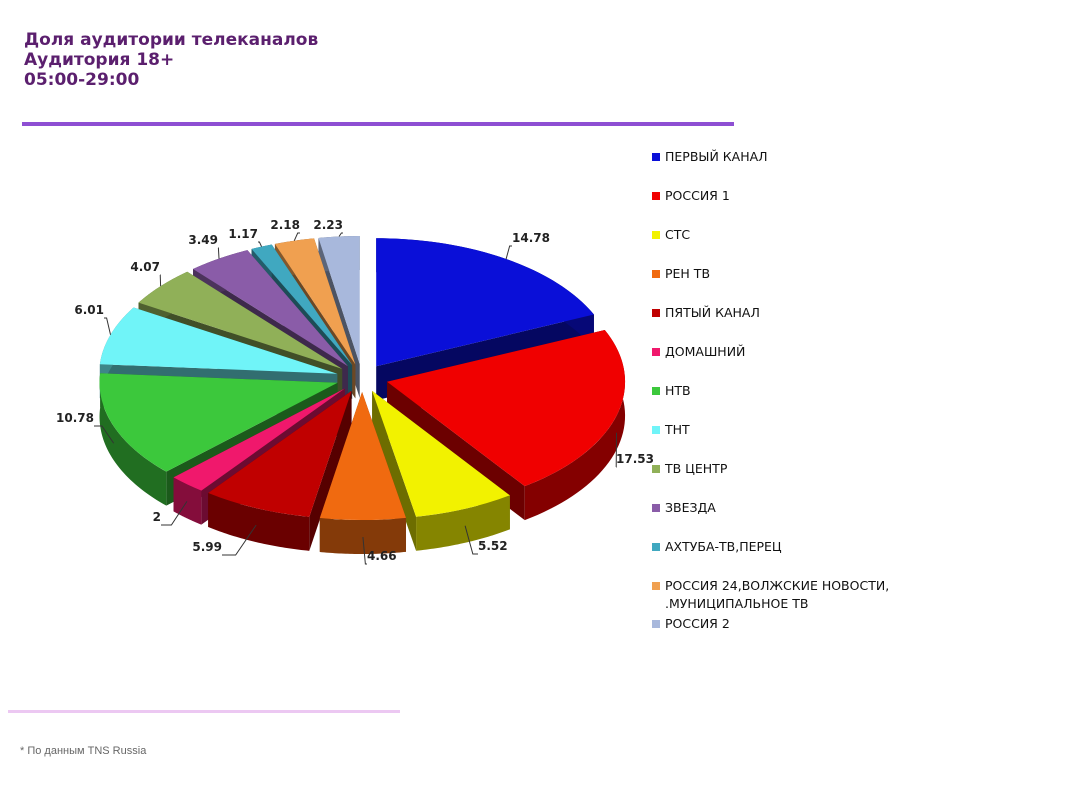 The image size is (1066, 800). I want to click on data-label-2: 17.53, so click(635, 459).